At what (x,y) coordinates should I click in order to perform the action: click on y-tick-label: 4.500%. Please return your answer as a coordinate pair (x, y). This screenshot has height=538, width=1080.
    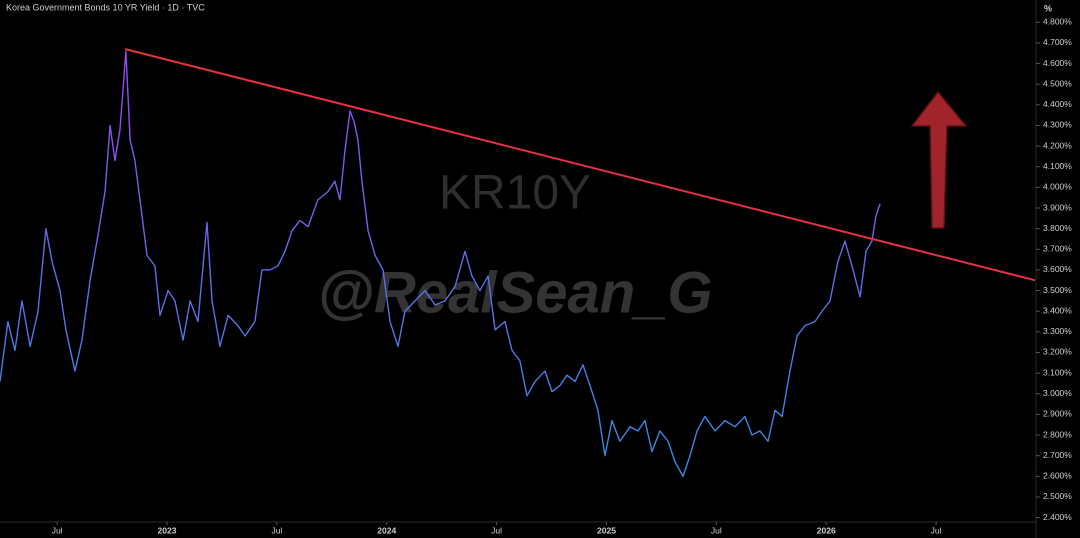
    Looking at the image, I should click on (1057, 83).